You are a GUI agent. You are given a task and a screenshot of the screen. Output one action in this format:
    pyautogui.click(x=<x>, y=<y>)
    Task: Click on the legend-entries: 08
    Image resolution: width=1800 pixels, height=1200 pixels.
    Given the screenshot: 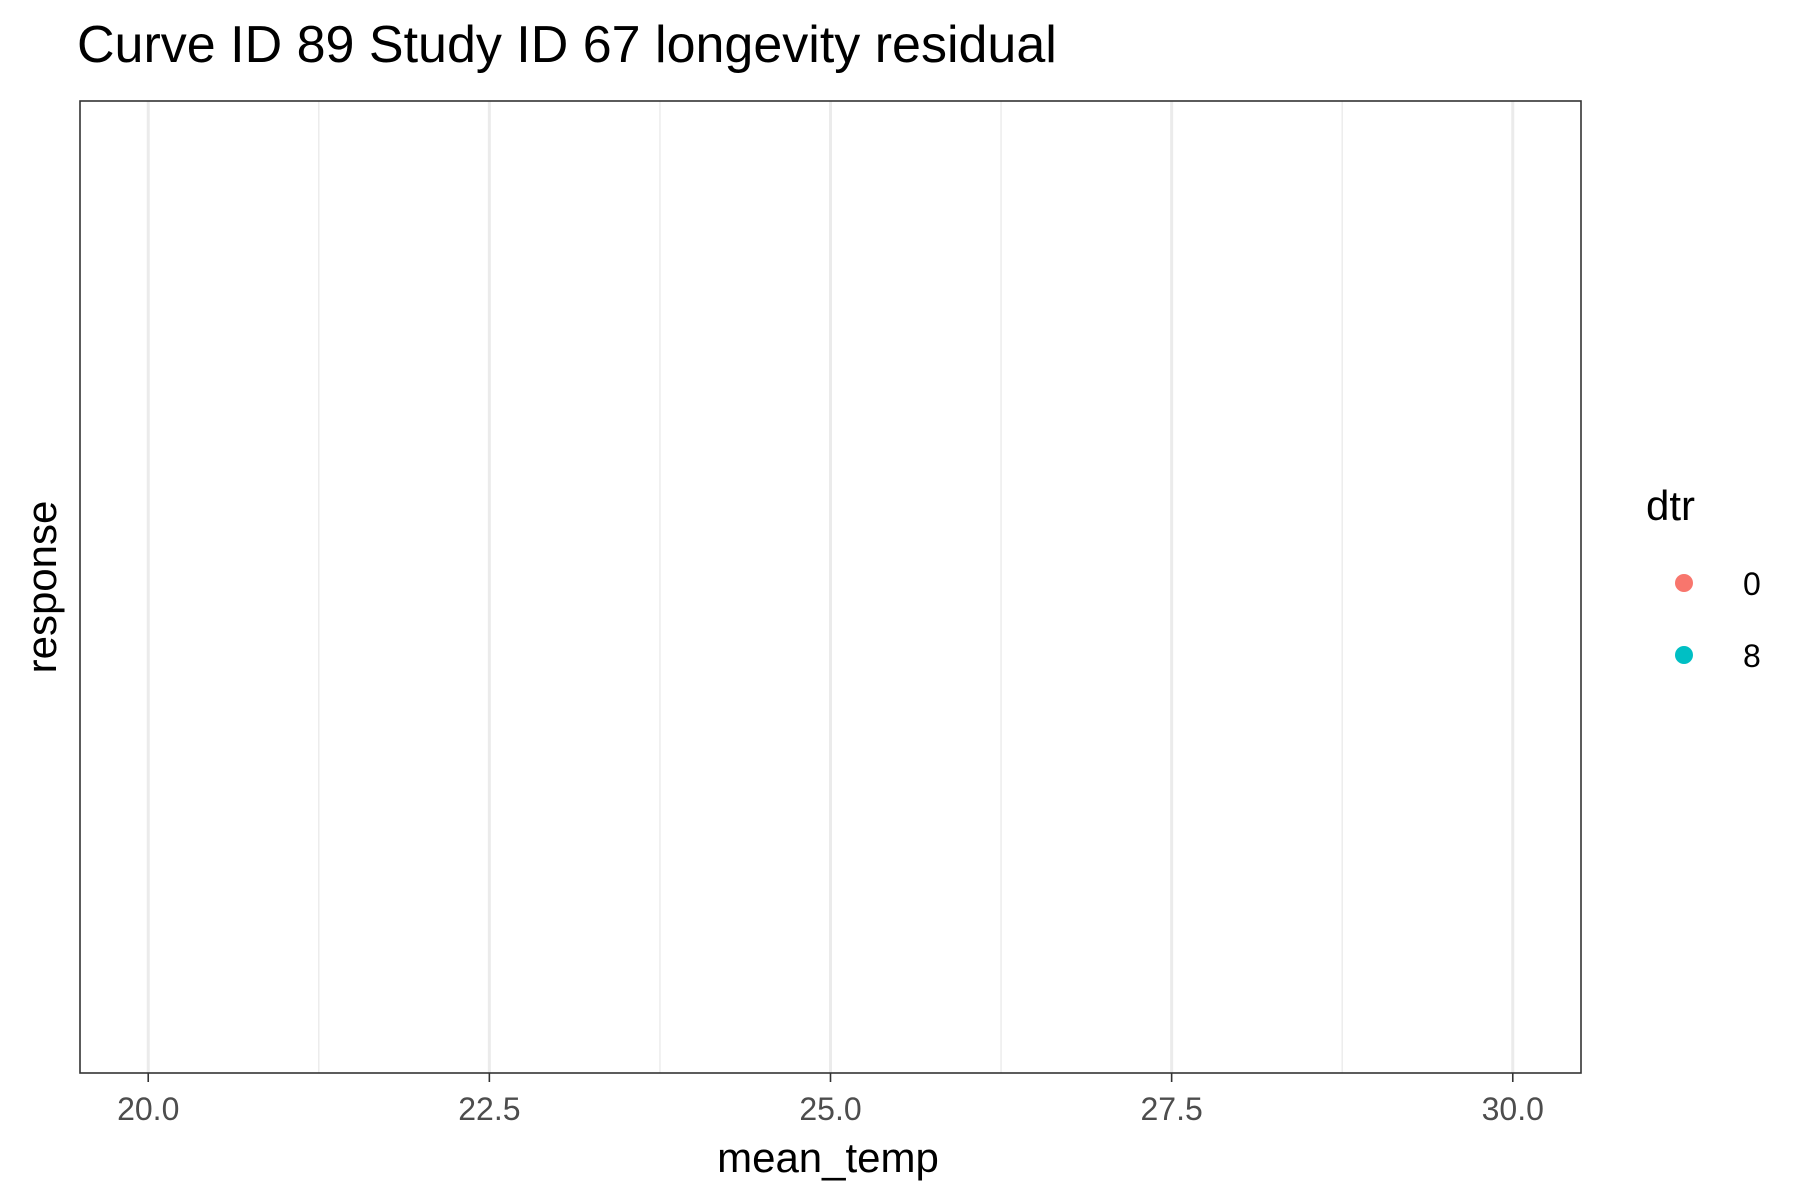 What is the action you would take?
    pyautogui.click(x=1718, y=620)
    